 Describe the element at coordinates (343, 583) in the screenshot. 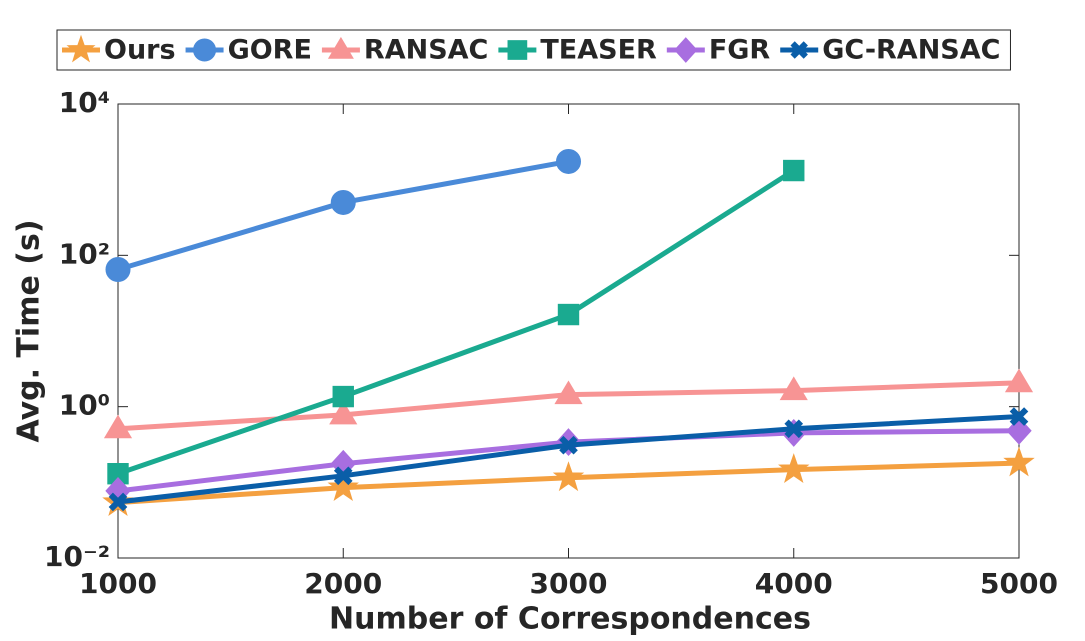

I see `x-tick-label: 2000` at that location.